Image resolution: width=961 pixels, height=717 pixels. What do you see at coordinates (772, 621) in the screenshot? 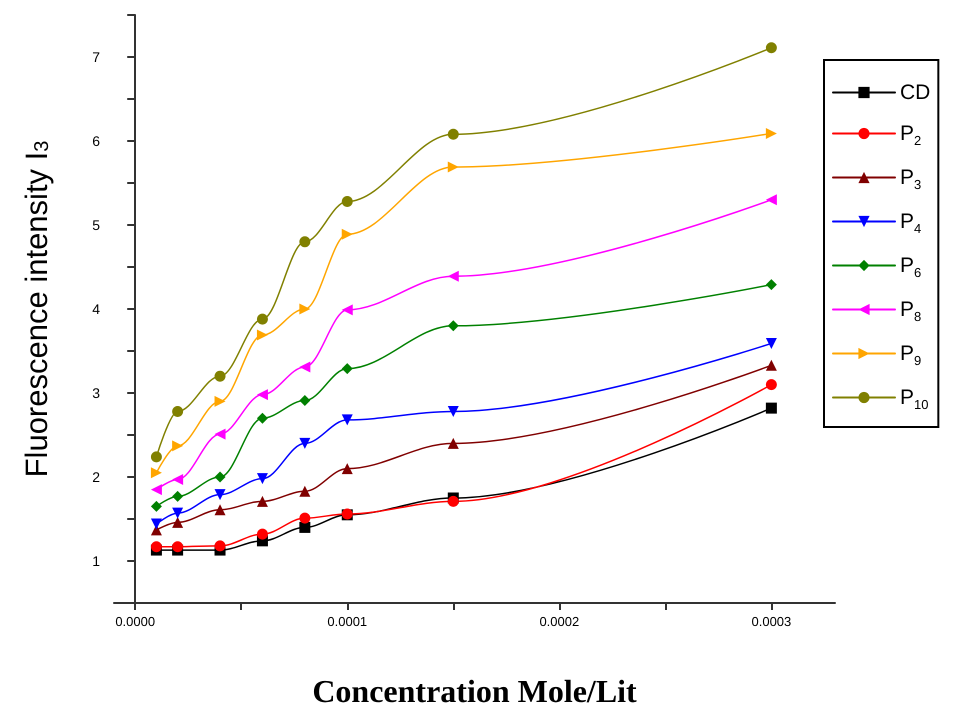
I see `x-tick-label: 0.0003` at bounding box center [772, 621].